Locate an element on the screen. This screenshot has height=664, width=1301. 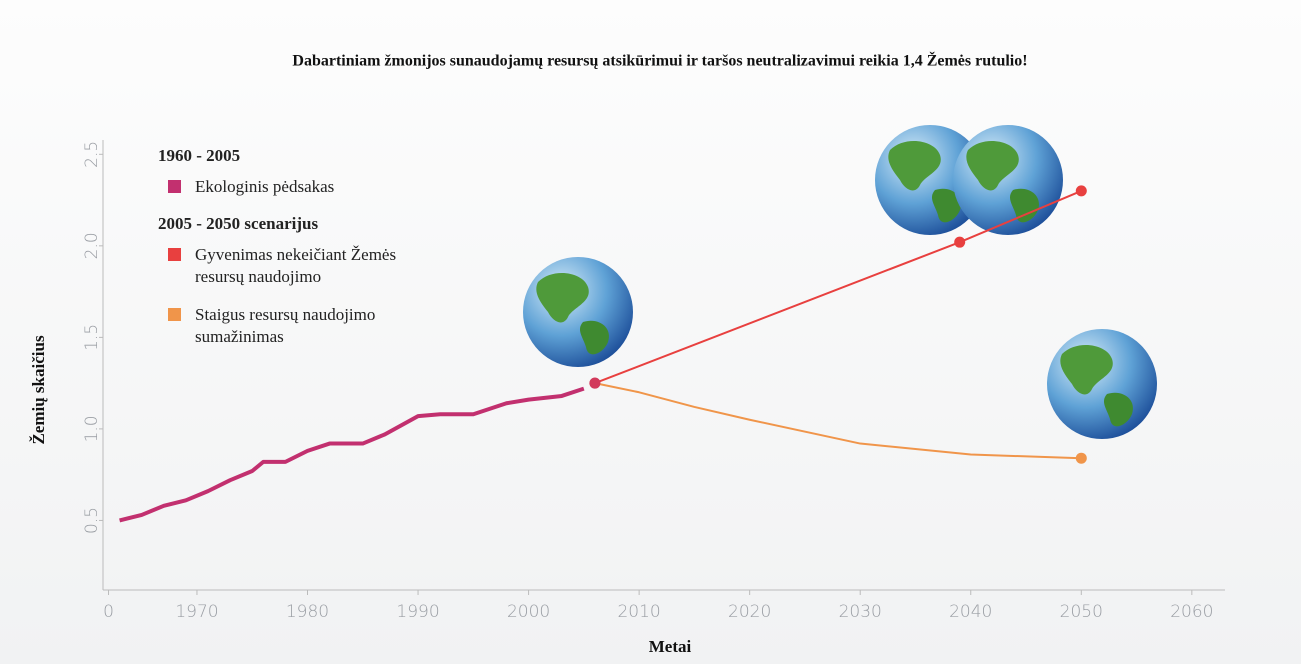
x-tick-label: 1970 is located at coordinates (196, 612).